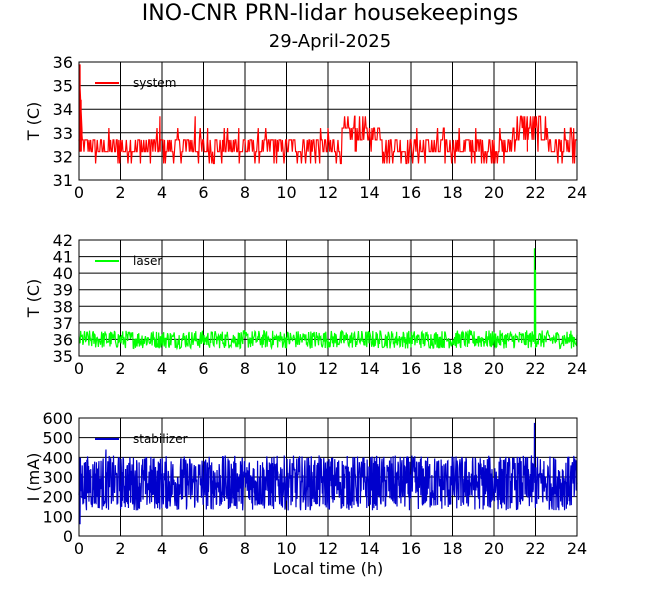  Describe the element at coordinates (63, 180) in the screenshot. I see `y-tick-label: 31` at that location.